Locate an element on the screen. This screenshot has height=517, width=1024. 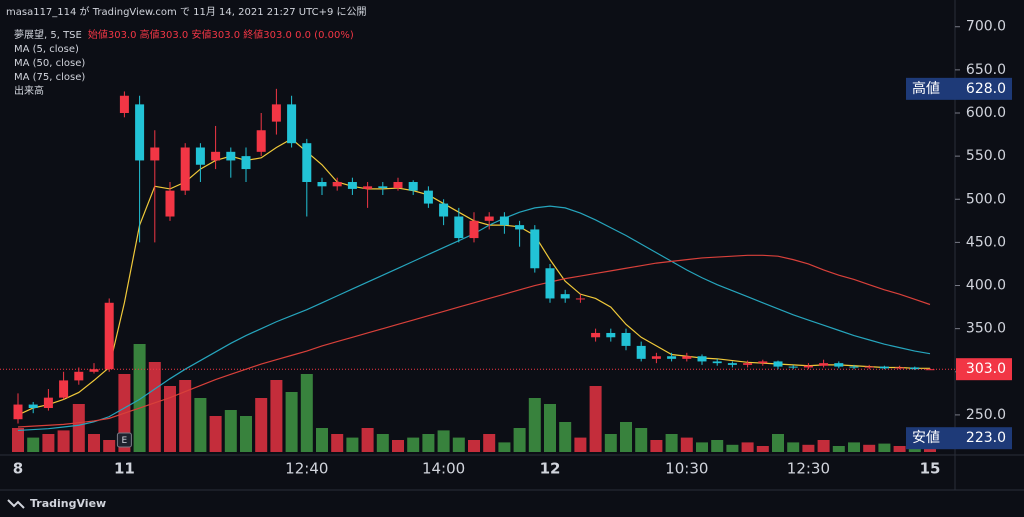
price-marker-name: 高値 is located at coordinates (926, 88).